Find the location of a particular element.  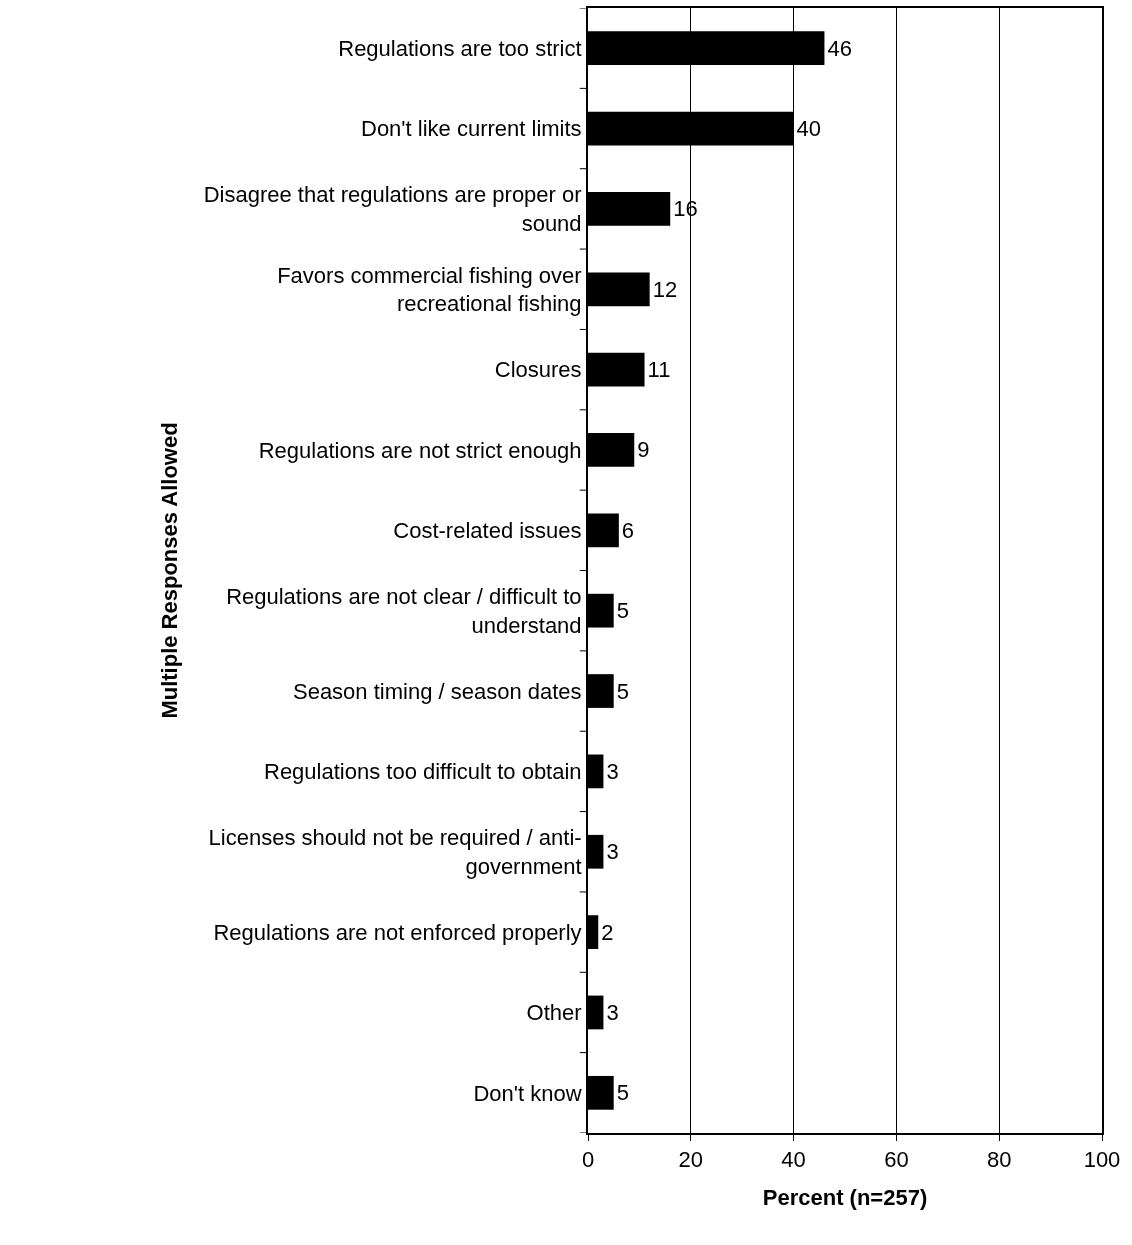

x-tick-label: 60 is located at coordinates (896, 1160).